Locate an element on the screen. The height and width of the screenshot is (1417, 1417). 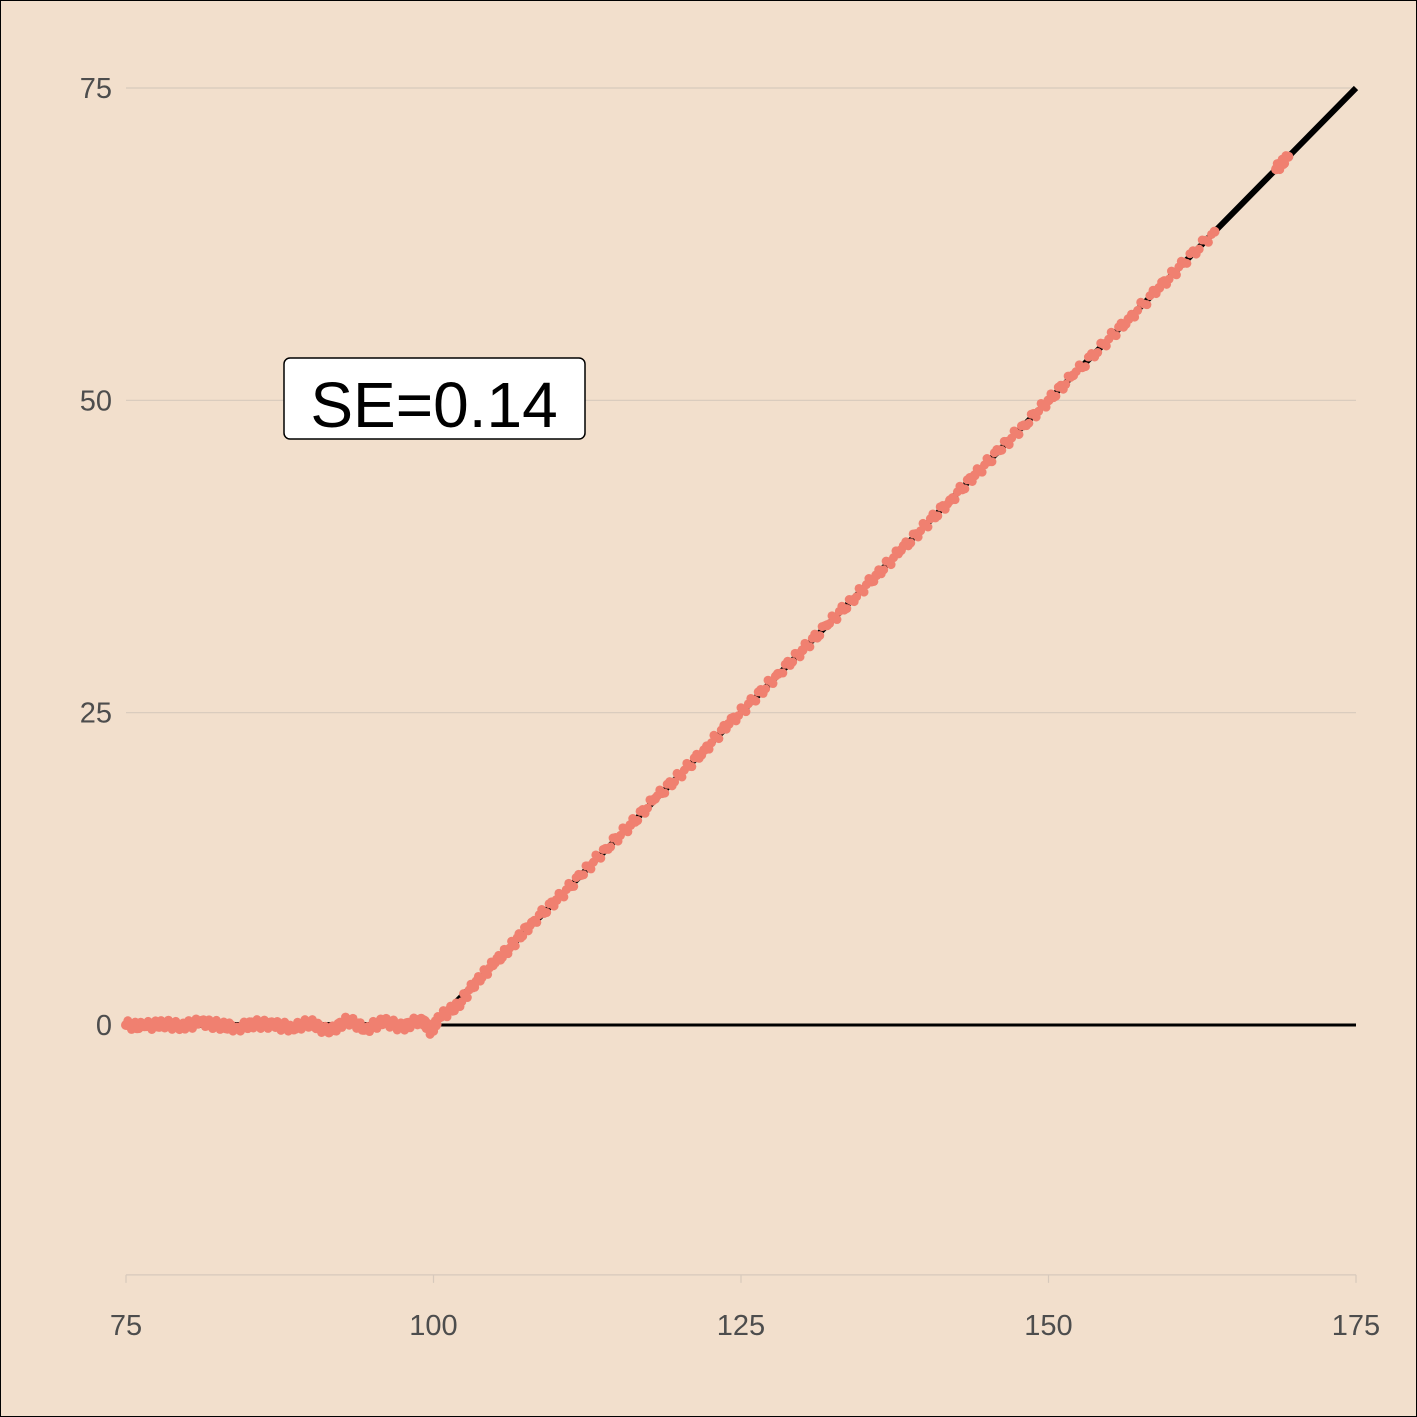
x-tick-label-2: 125 is located at coordinates (741, 1326).